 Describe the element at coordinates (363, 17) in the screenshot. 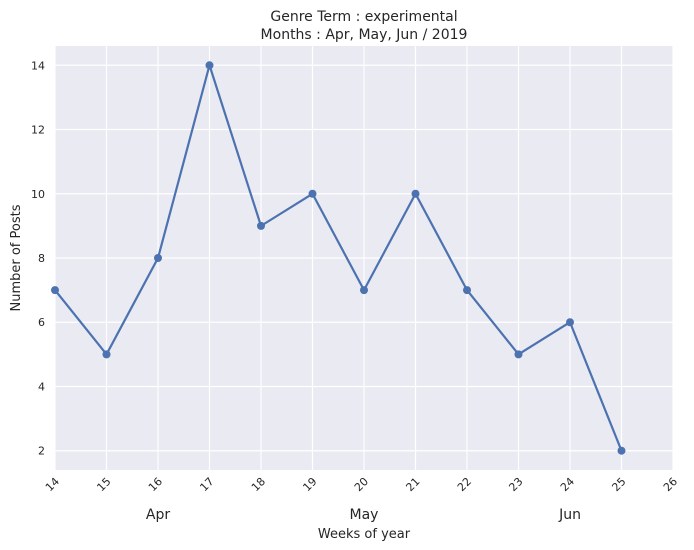

I see `chart-title: Genre Term : experimental` at that location.